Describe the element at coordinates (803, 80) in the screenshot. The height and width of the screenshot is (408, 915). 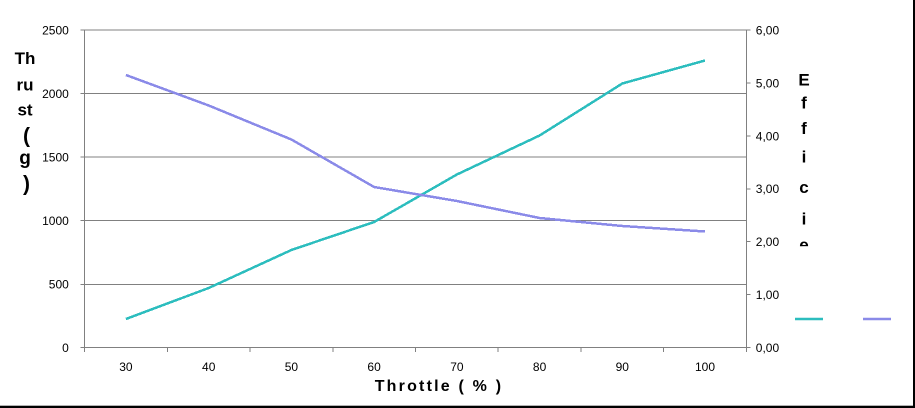
I see `svg-text: E` at that location.